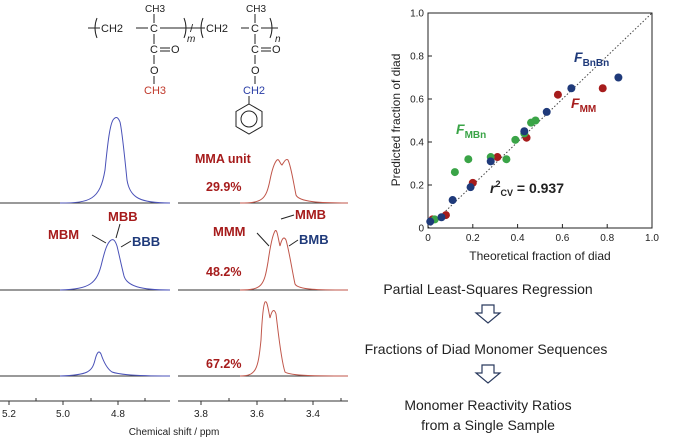 This screenshot has height=444, width=685. What do you see at coordinates (493, 188) in the screenshot?
I see `r2-prefix: r` at bounding box center [493, 188].